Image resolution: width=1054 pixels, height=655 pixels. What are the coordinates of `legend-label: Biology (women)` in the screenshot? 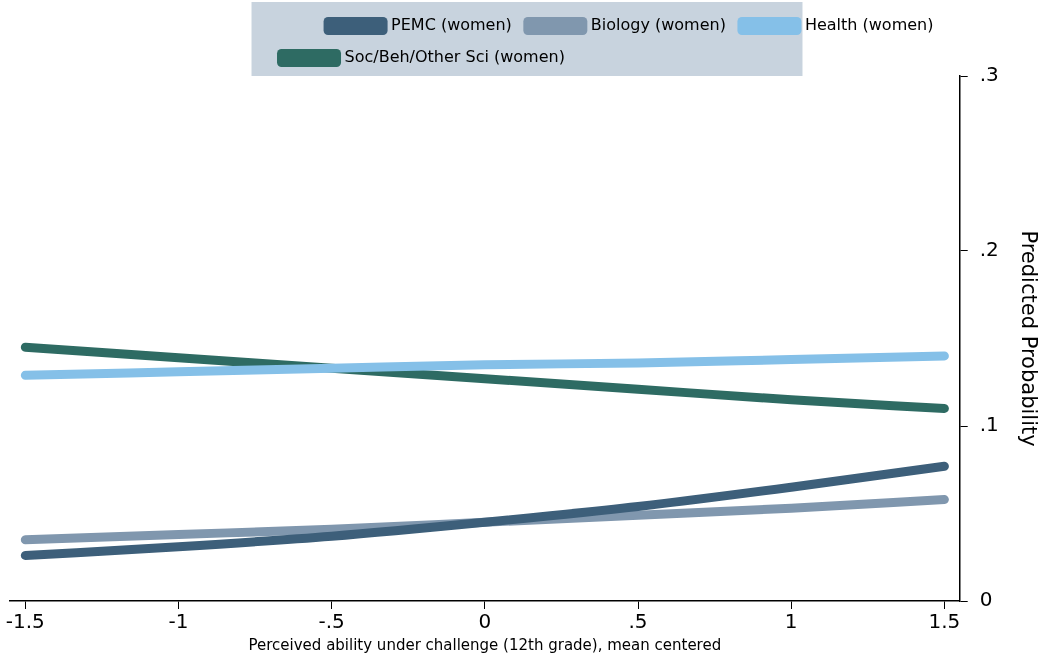 It's located at (658, 25).